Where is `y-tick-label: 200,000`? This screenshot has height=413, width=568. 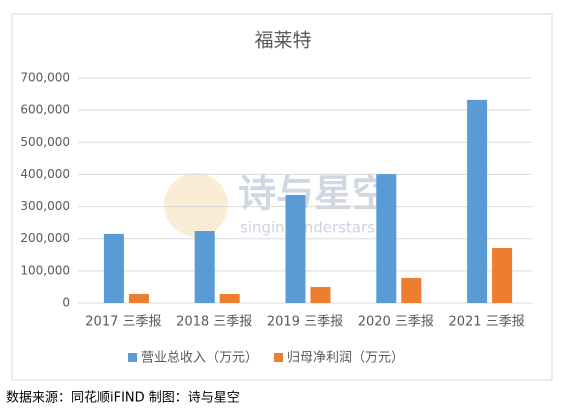
y-tick-label: 200,000 is located at coordinates (45, 238).